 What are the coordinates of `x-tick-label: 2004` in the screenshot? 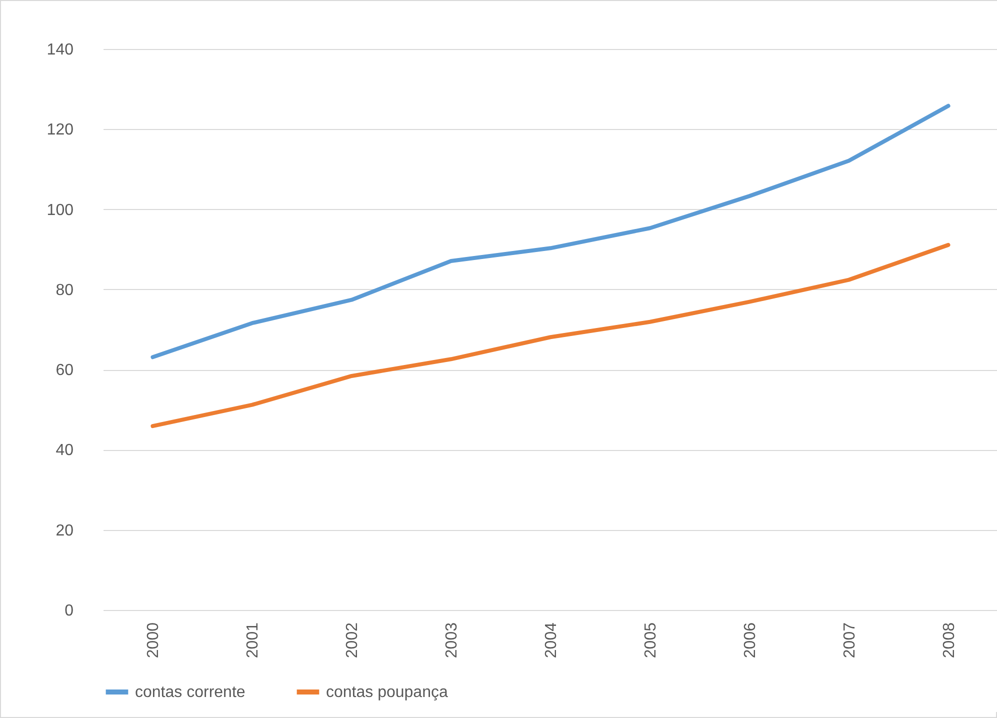 It's located at (551, 640).